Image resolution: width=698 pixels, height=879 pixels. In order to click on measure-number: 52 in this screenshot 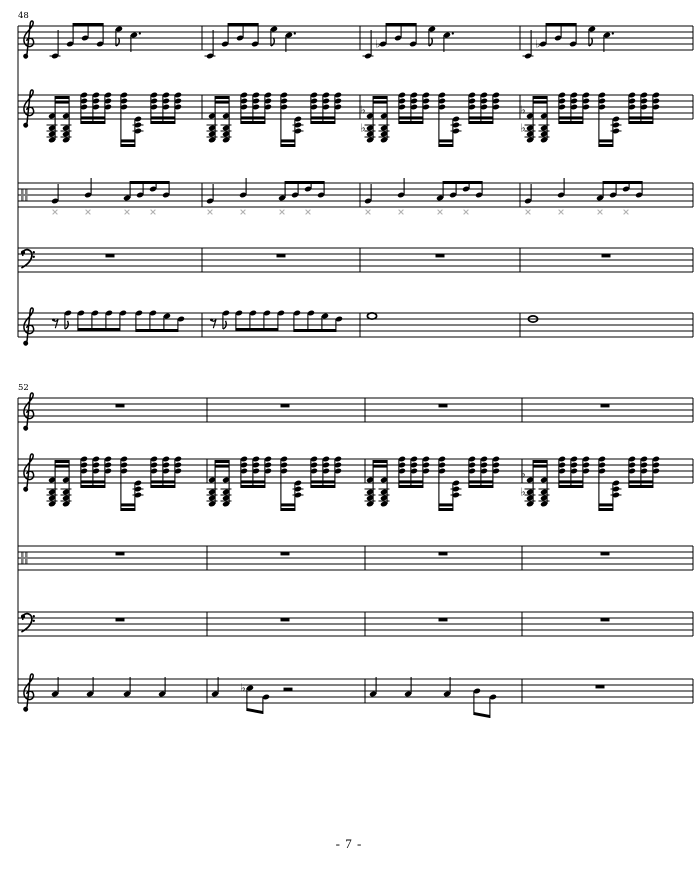, I will do `click(23, 388)`.